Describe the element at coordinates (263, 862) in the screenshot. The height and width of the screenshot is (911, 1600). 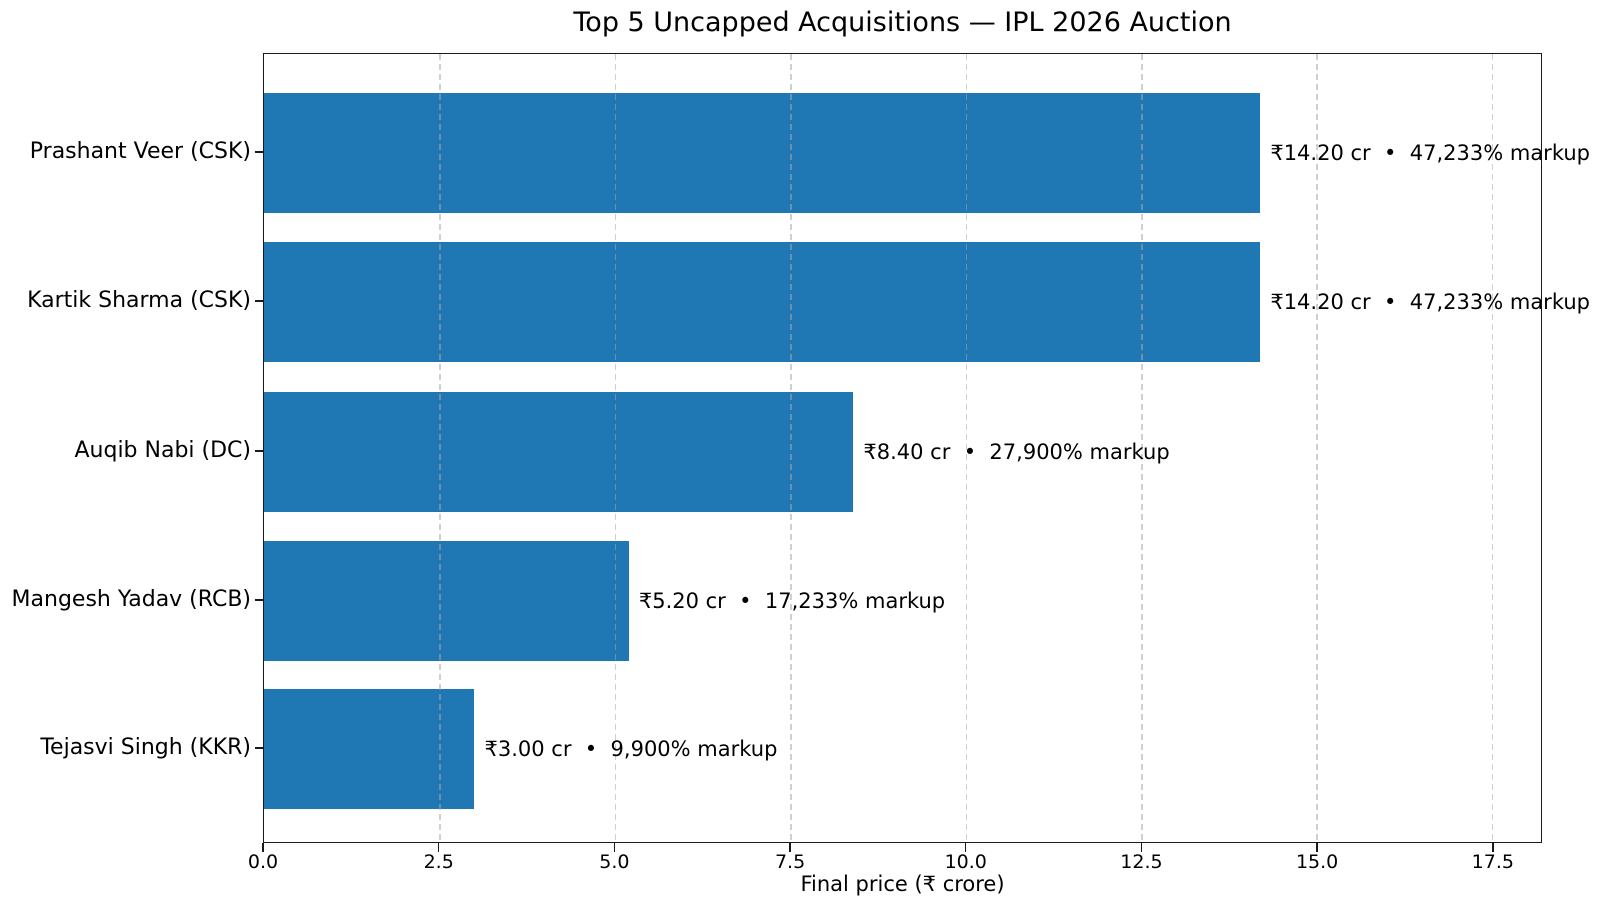
I see `x-tick-label-0.0: 0.0` at that location.